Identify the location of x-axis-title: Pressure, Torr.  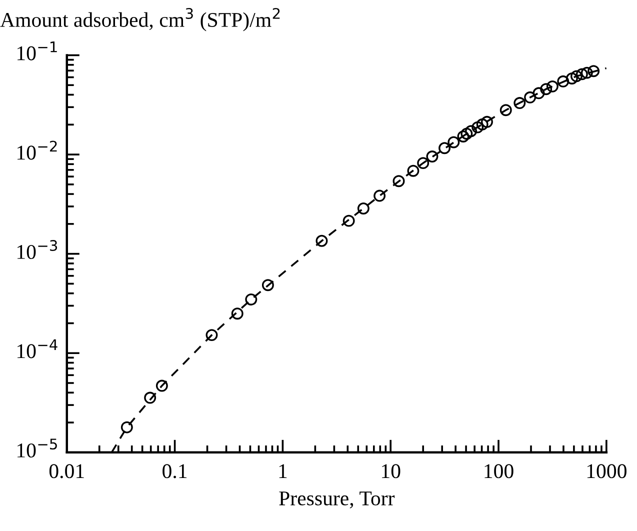
(337, 500).